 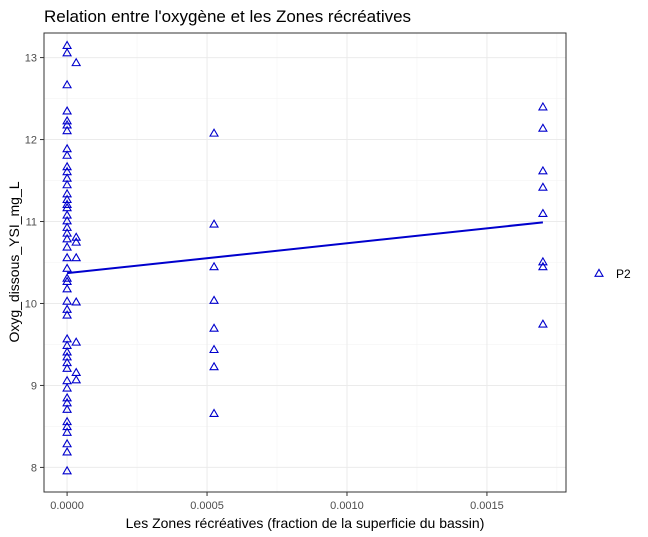 I want to click on y-tick-label: 12, so click(x=31, y=141).